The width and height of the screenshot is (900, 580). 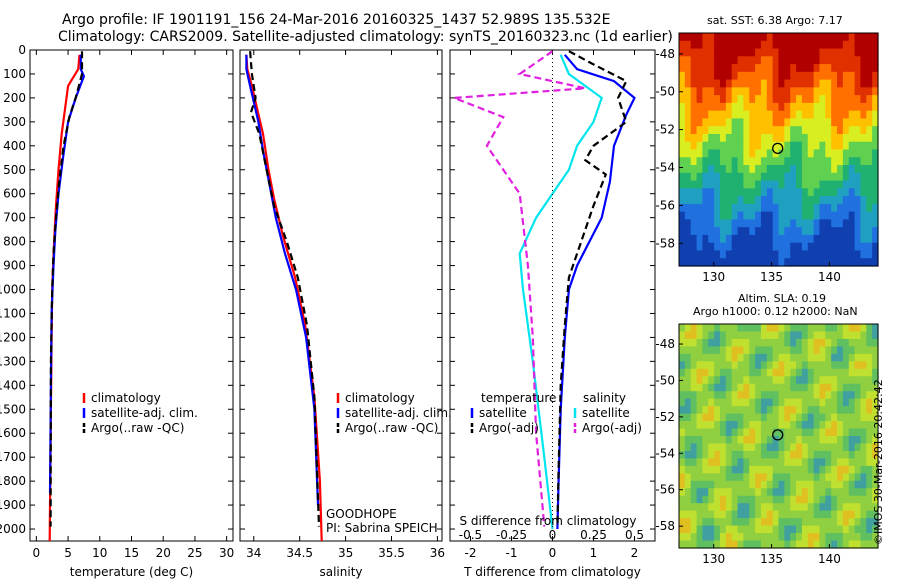 I want to click on y-tick-label: 1000, so click(x=13, y=290).